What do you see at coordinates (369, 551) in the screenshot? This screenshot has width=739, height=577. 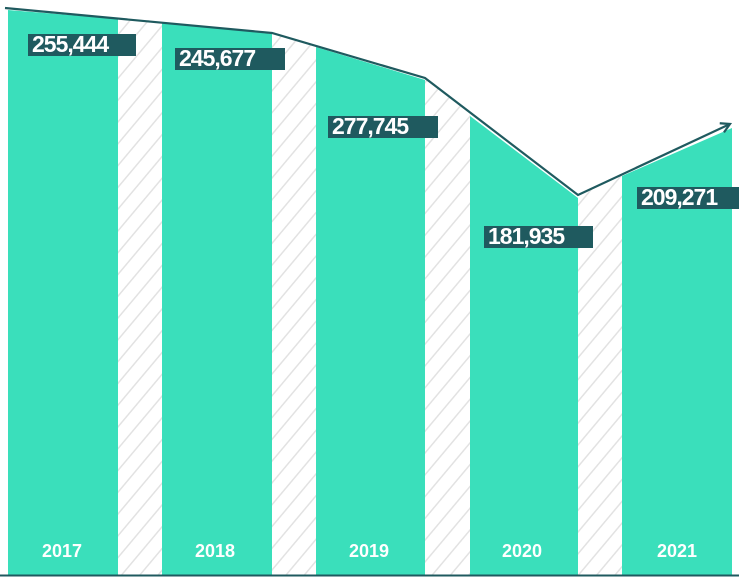 I see `year-label: 2019` at bounding box center [369, 551].